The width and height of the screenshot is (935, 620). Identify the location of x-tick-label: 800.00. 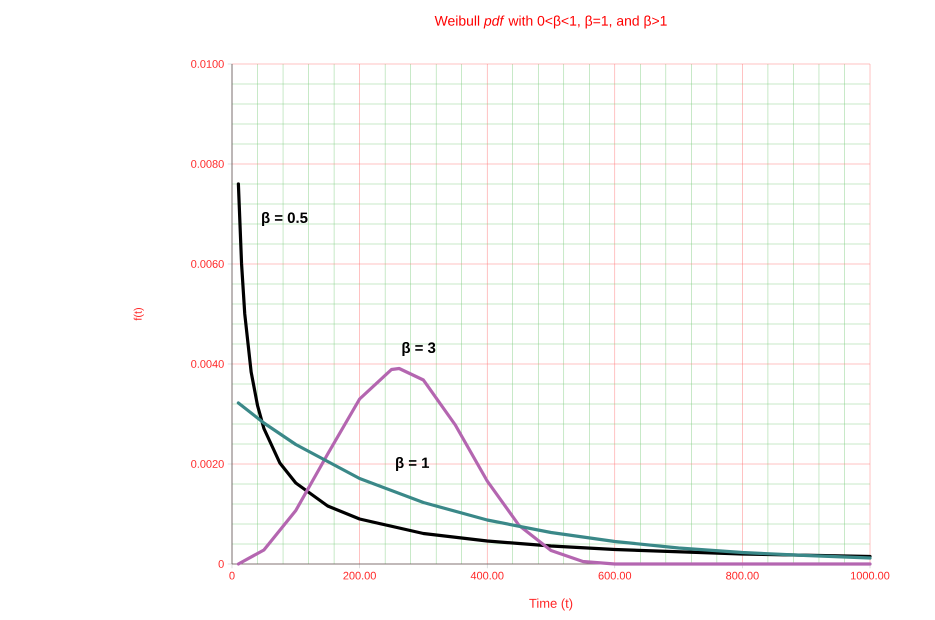
(742, 576).